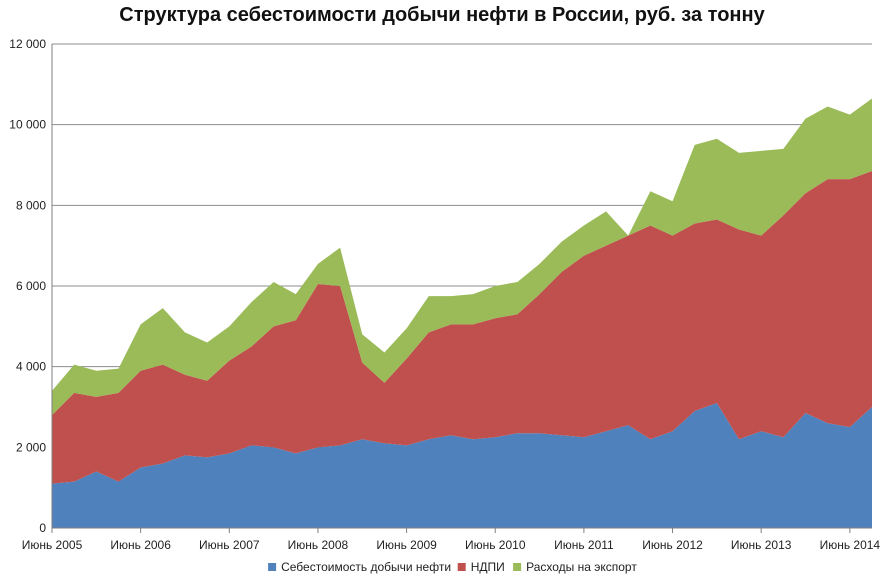 This screenshot has height=582, width=884. I want to click on legend-label-3: Расходы на экспорт, so click(581, 567).